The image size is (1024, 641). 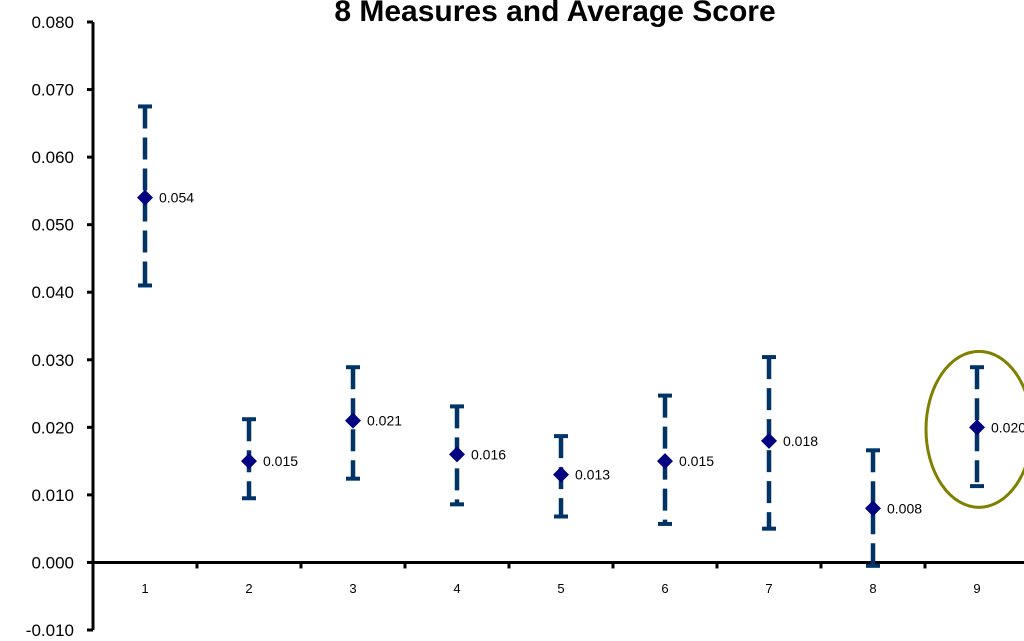 I want to click on x-tick-label: 2, so click(x=248, y=588).